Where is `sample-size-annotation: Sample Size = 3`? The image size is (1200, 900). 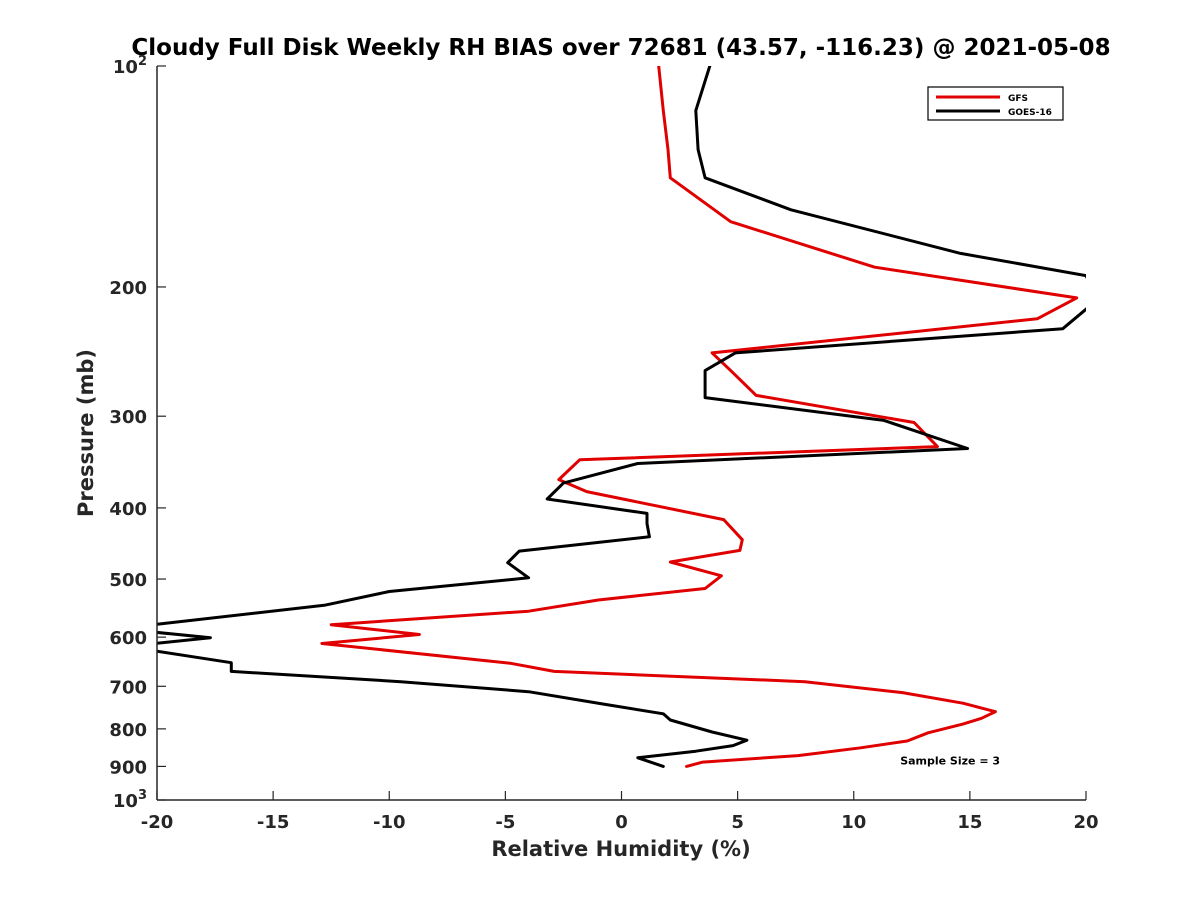 sample-size-annotation: Sample Size = 3 is located at coordinates (950, 761).